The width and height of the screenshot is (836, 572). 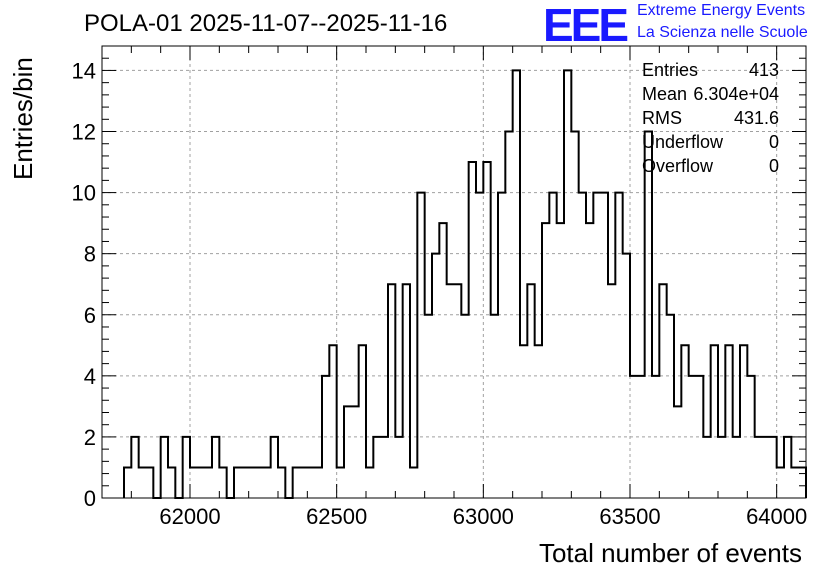 I want to click on stat-label: Entries, so click(x=670, y=70).